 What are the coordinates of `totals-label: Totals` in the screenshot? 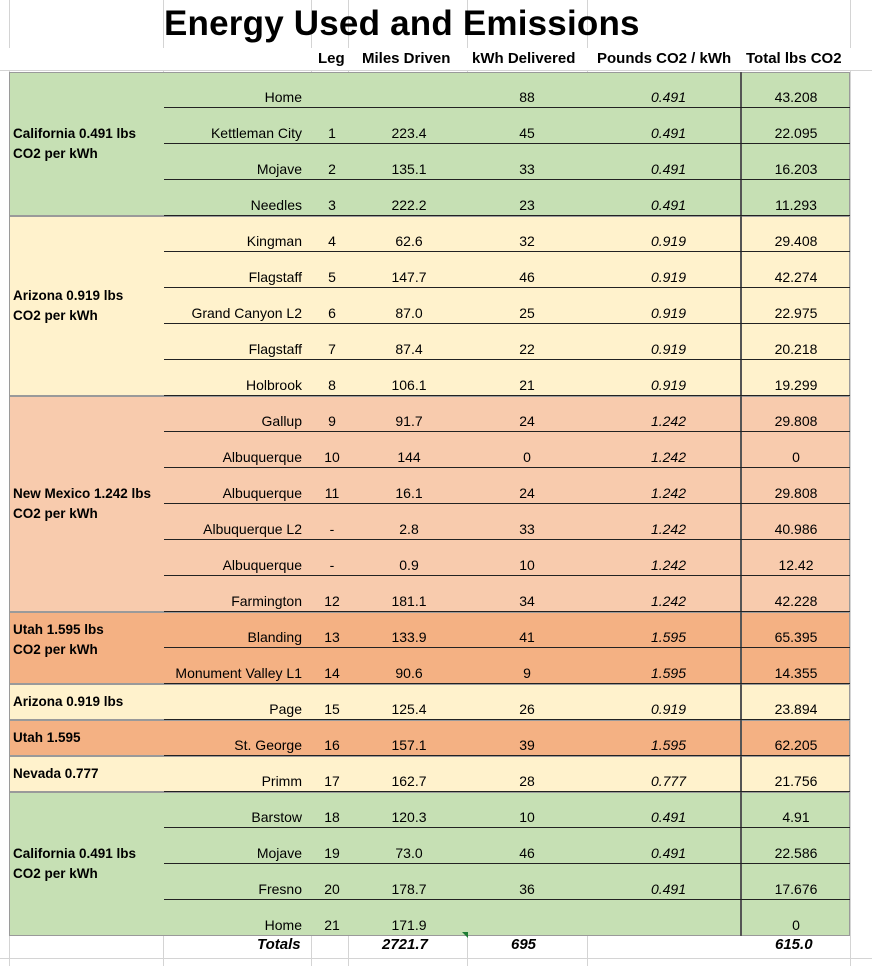 It's located at (279, 944).